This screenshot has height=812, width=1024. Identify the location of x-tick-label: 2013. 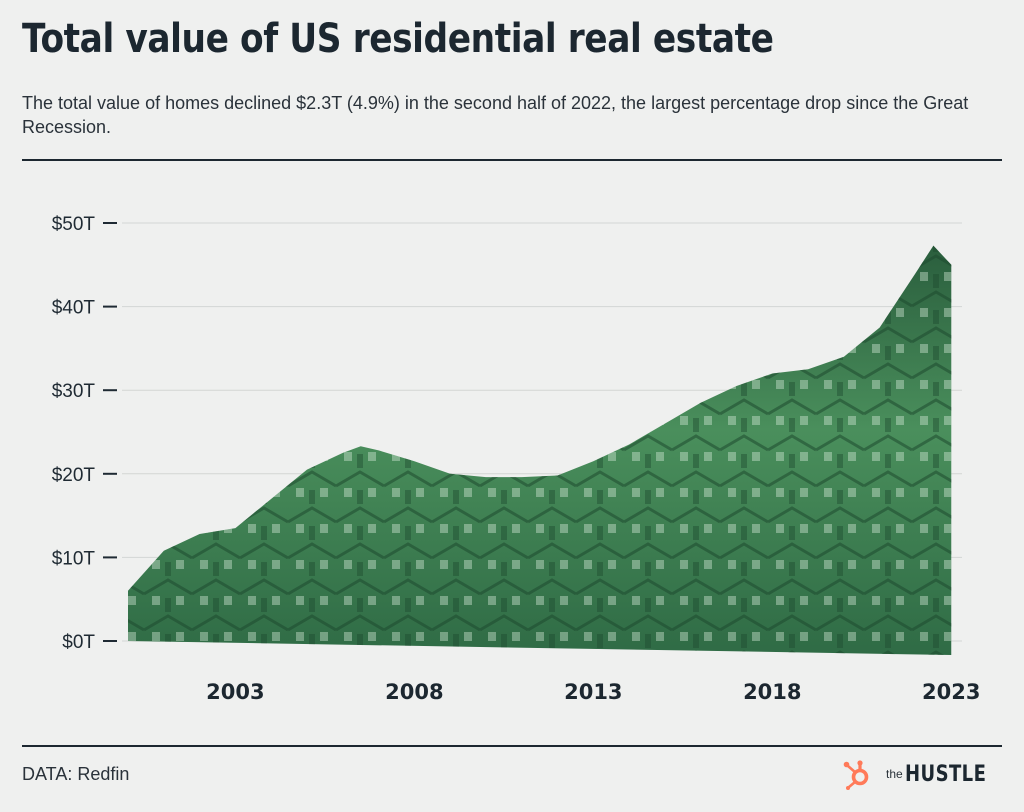
(593, 692).